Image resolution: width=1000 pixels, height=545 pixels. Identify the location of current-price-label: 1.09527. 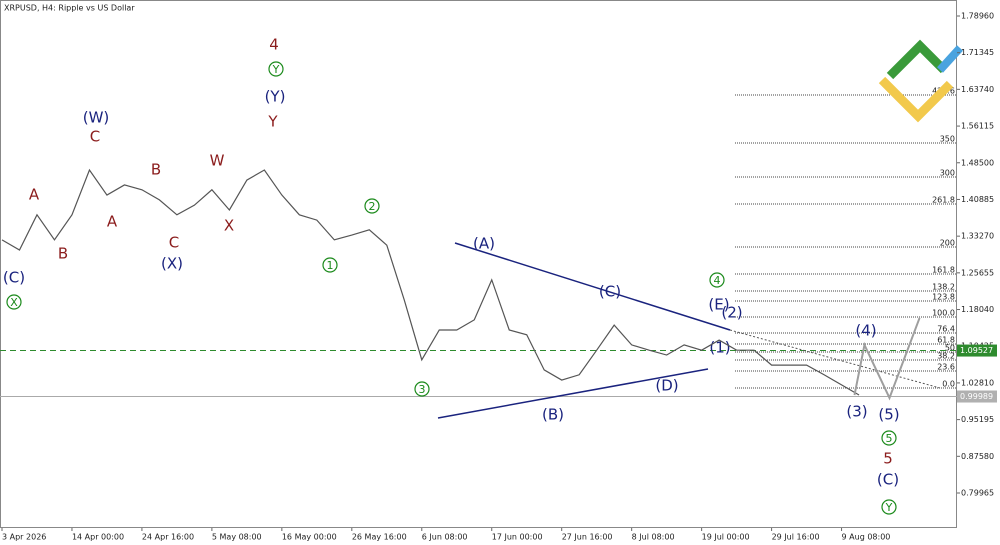
(976, 350).